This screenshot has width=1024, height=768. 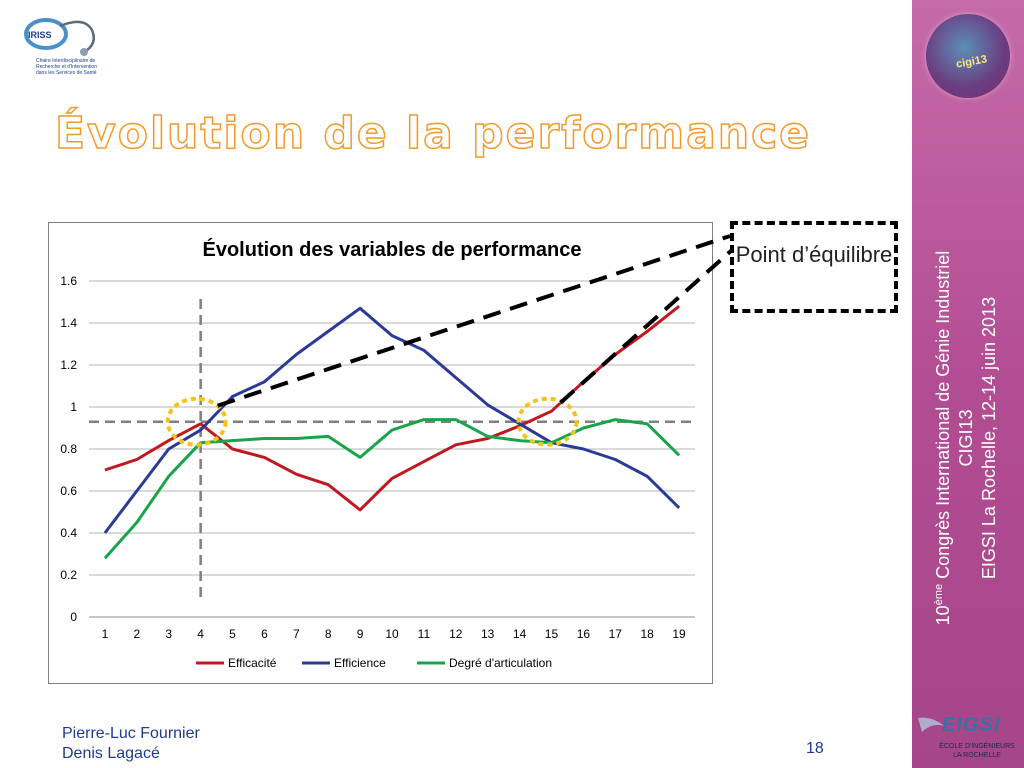 I want to click on conference-code: CIGI13, so click(x=966, y=438).